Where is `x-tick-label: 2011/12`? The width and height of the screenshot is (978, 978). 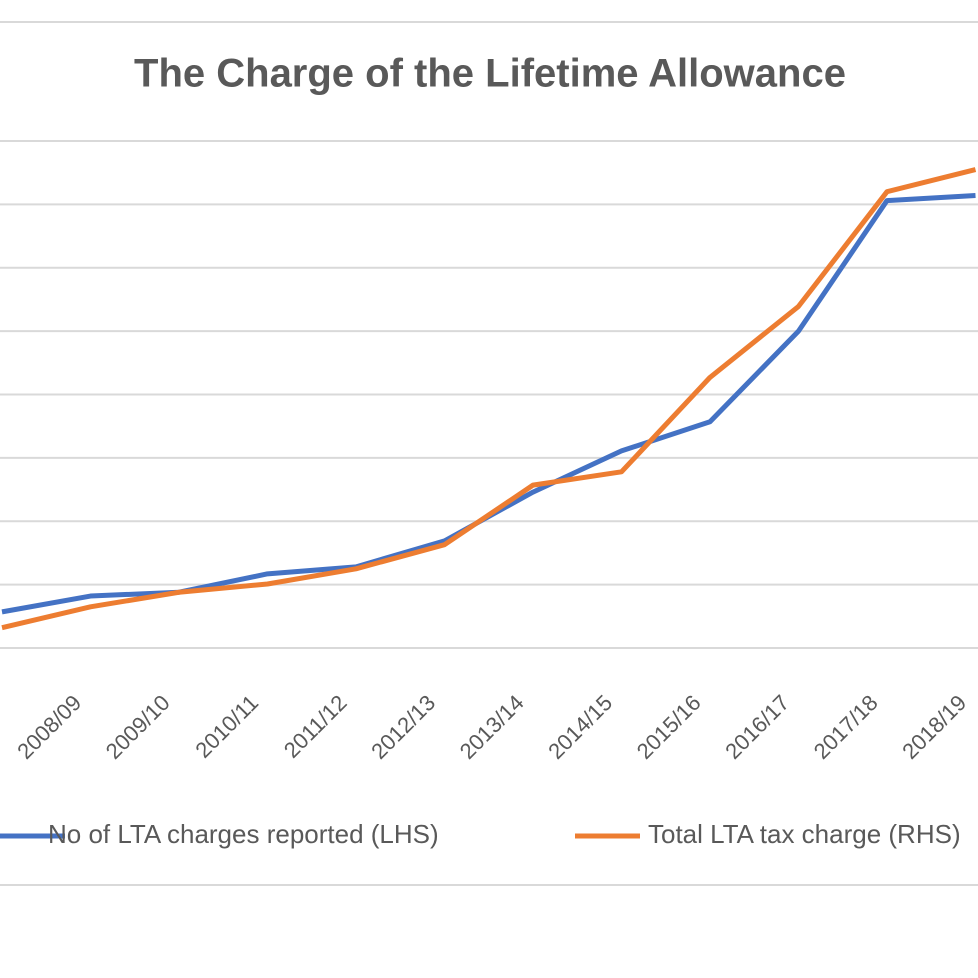
x-tick-label: 2011/12 is located at coordinates (315, 726).